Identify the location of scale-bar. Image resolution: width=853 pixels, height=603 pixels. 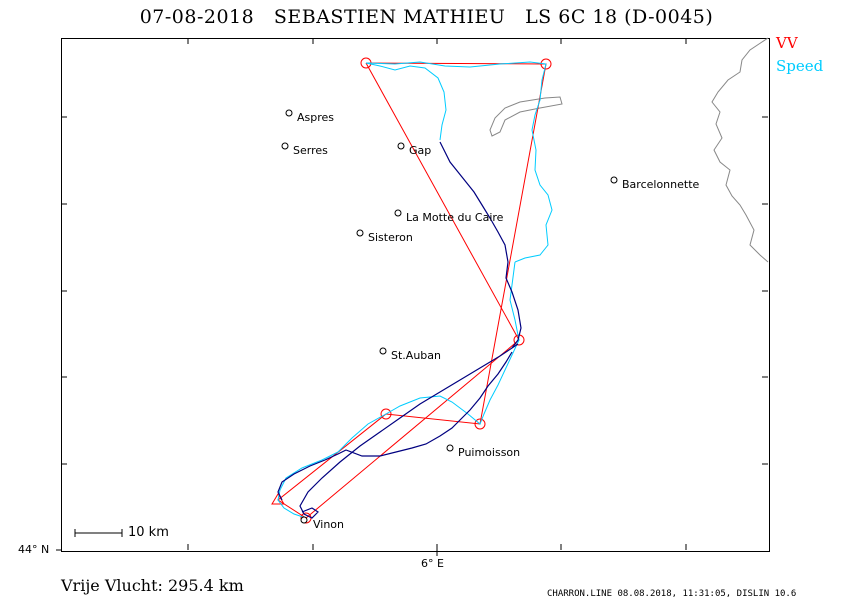
(98, 533).